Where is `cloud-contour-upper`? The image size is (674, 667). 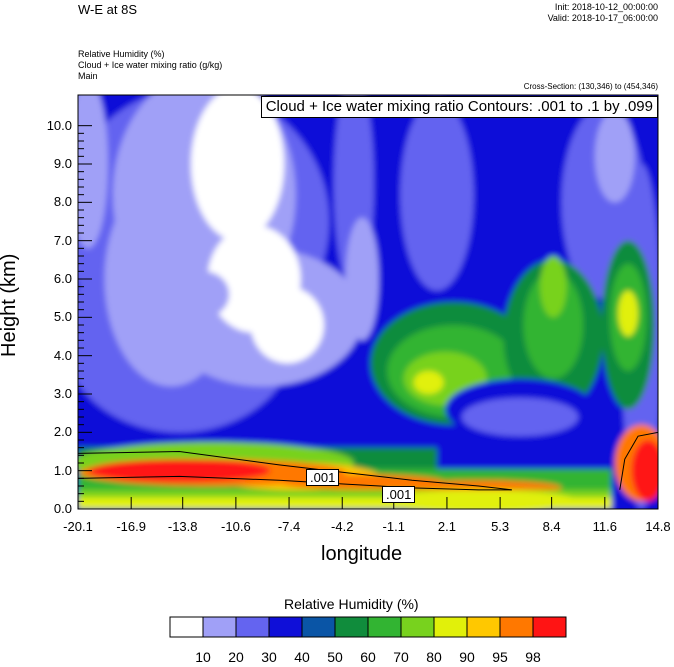
cloud-contour-upper is located at coordinates (295, 470).